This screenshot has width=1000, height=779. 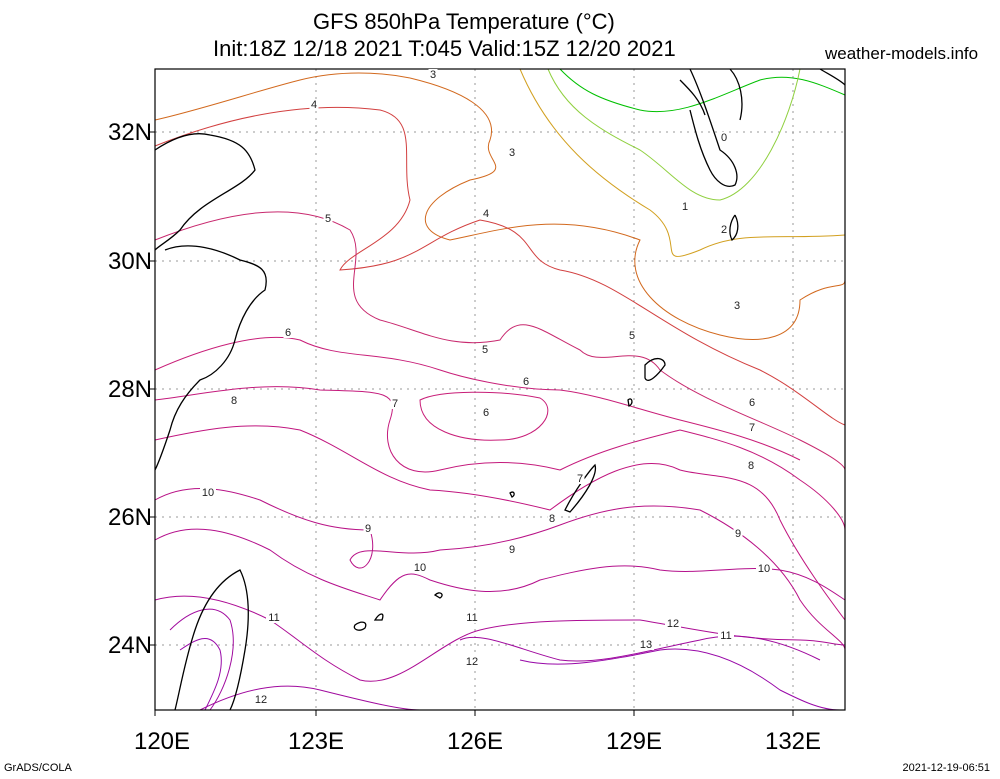 I want to click on coast-okinawa, so click(x=580, y=488).